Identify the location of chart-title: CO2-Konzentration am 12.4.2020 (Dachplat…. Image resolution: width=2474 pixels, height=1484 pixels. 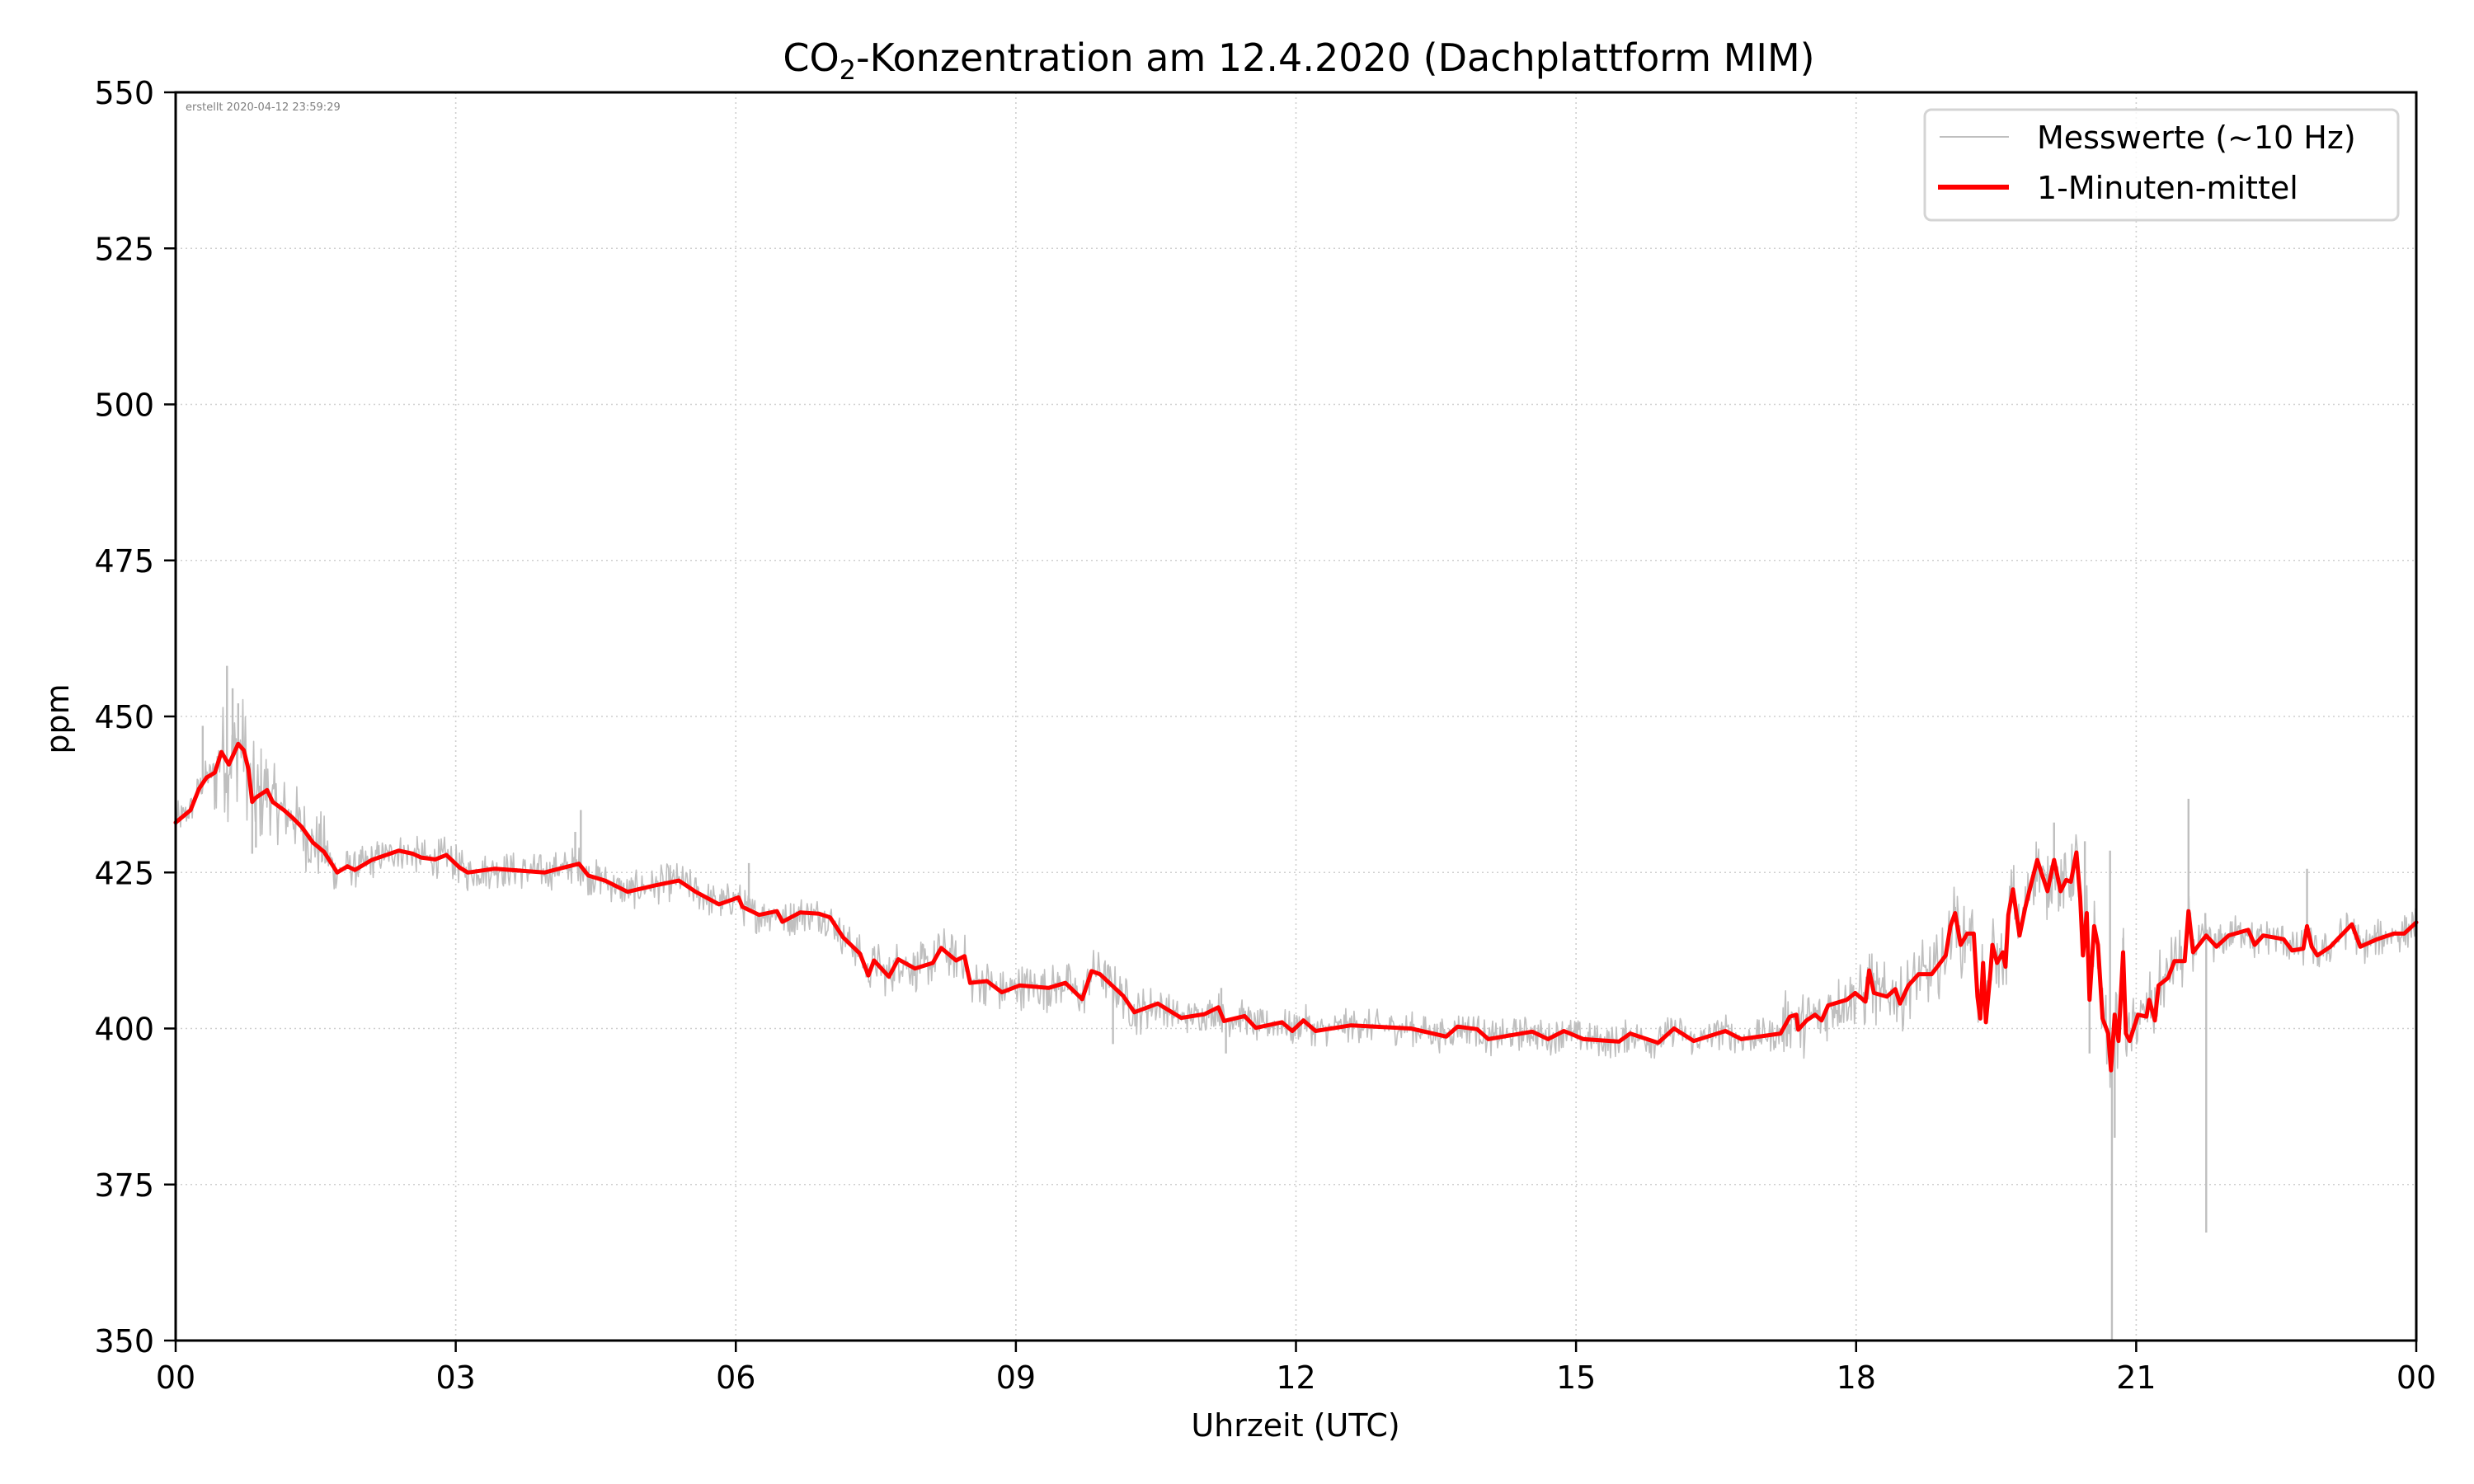
(1298, 60).